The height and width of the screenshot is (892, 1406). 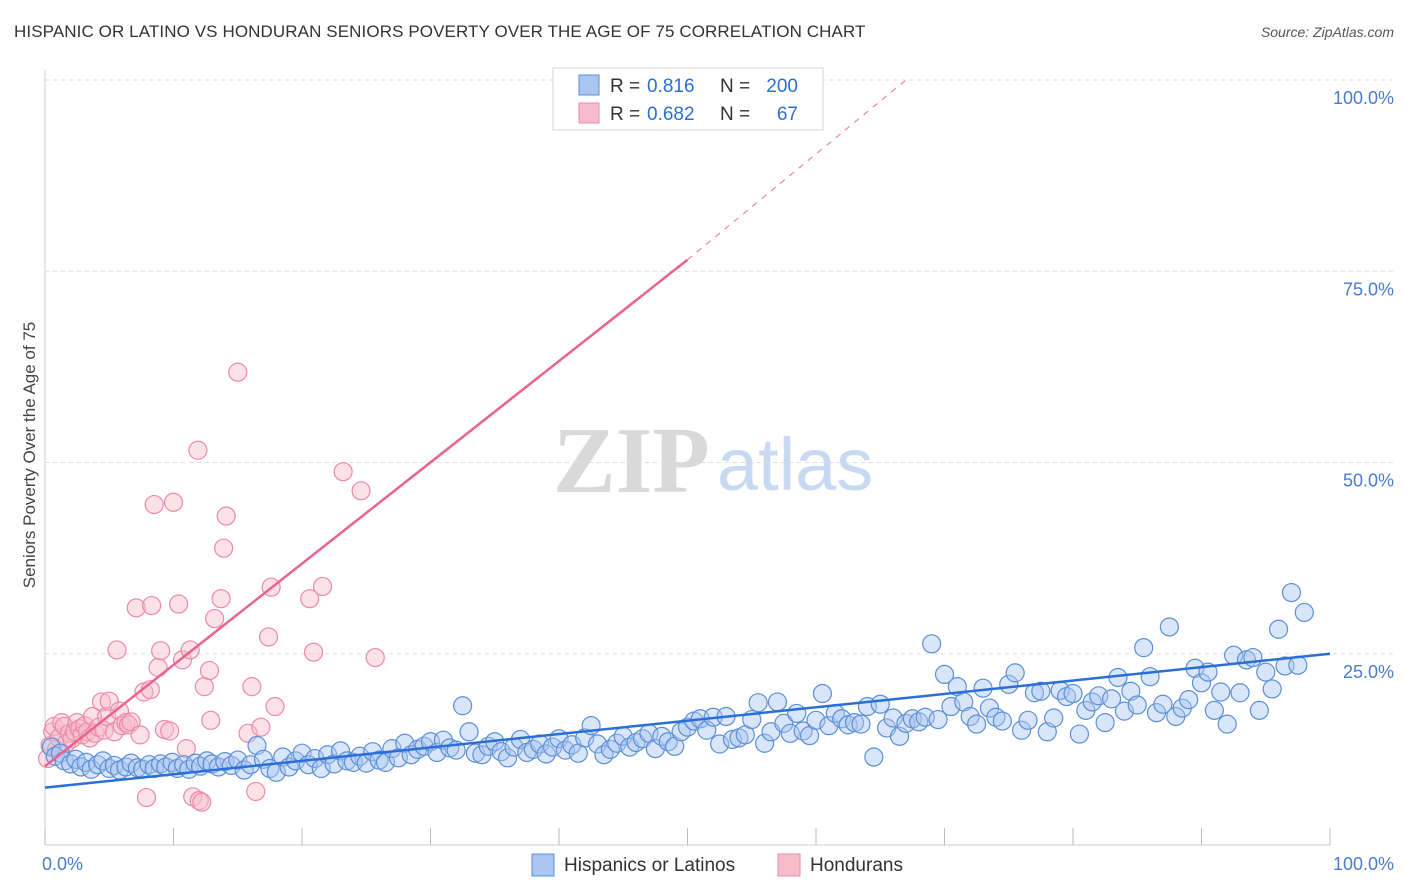 What do you see at coordinates (787, 114) in the screenshot?
I see `stats-n-value-pink: 67` at bounding box center [787, 114].